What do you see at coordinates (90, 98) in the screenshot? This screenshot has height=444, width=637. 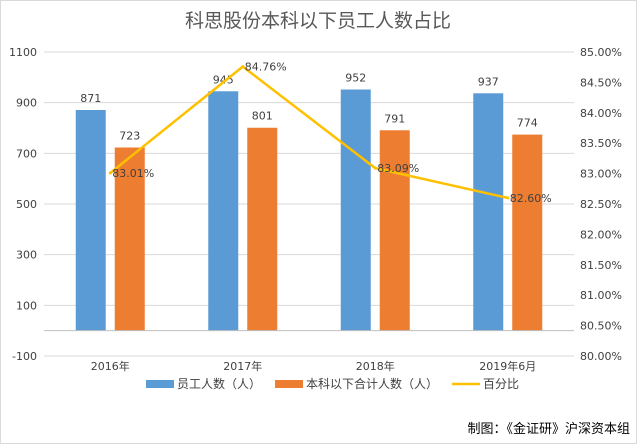 I see `bar-value-label: 871` at bounding box center [90, 98].